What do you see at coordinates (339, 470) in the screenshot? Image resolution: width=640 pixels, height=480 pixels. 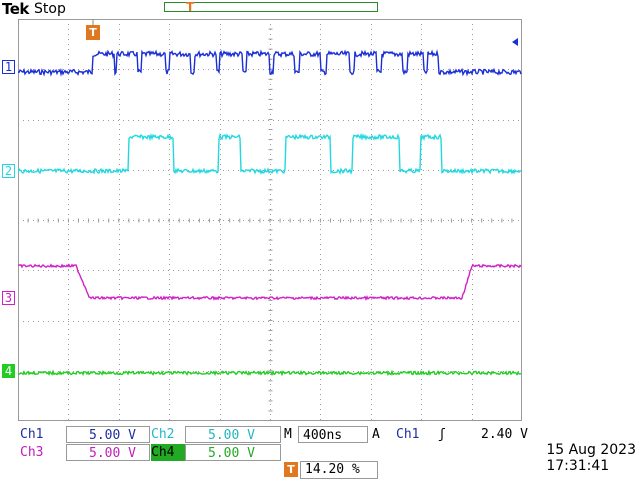 I see `trigger-position-readout: 14.20 %` at bounding box center [339, 470].